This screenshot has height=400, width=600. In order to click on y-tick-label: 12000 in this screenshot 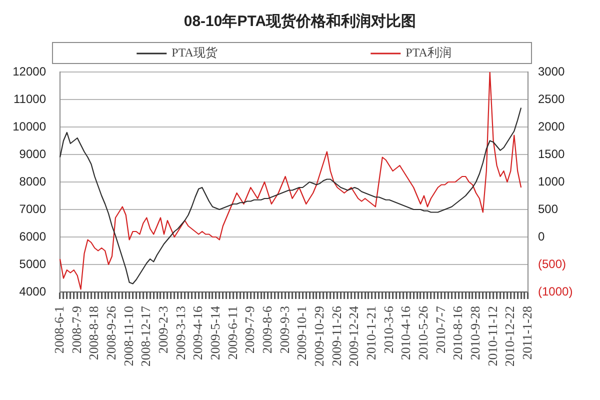, I will do `click(29, 71)`.